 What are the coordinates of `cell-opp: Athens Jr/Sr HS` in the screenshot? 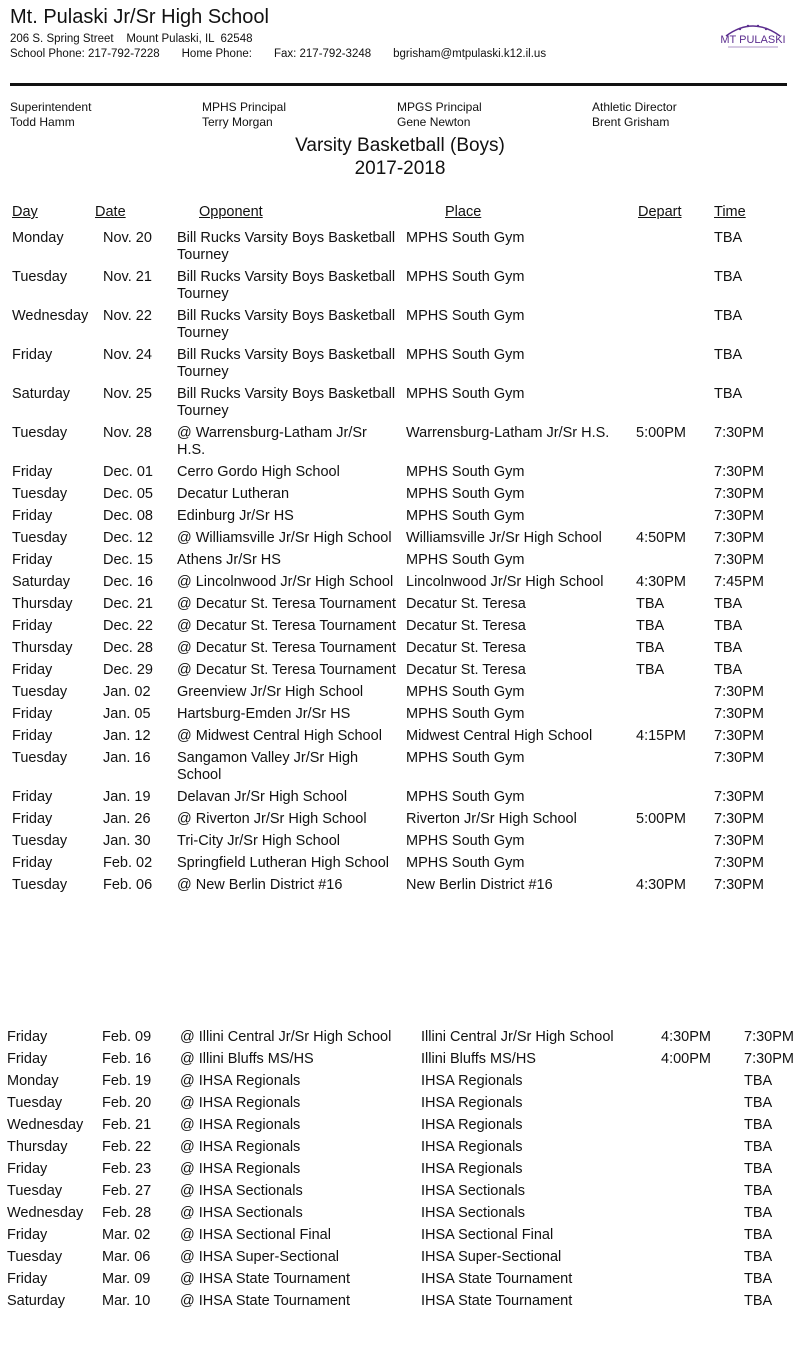 It's located at (229, 560).